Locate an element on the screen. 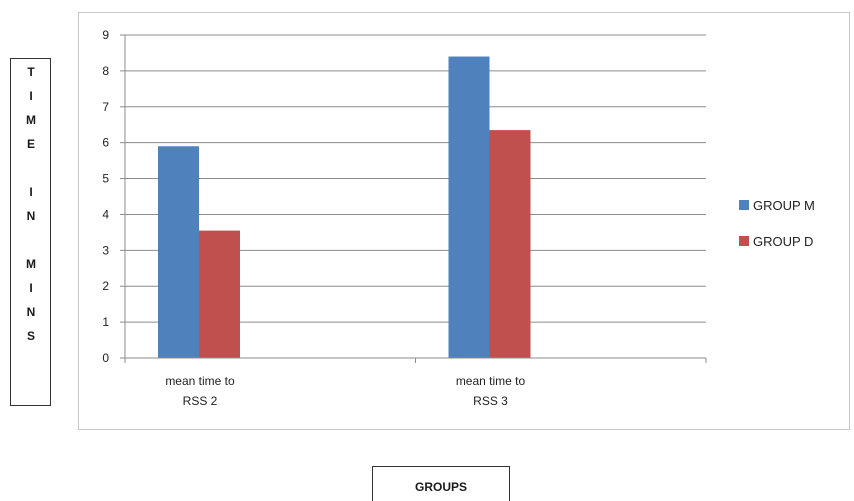 The width and height of the screenshot is (854, 501). x-category-label: mean time to RSS 2 is located at coordinates (200, 391).